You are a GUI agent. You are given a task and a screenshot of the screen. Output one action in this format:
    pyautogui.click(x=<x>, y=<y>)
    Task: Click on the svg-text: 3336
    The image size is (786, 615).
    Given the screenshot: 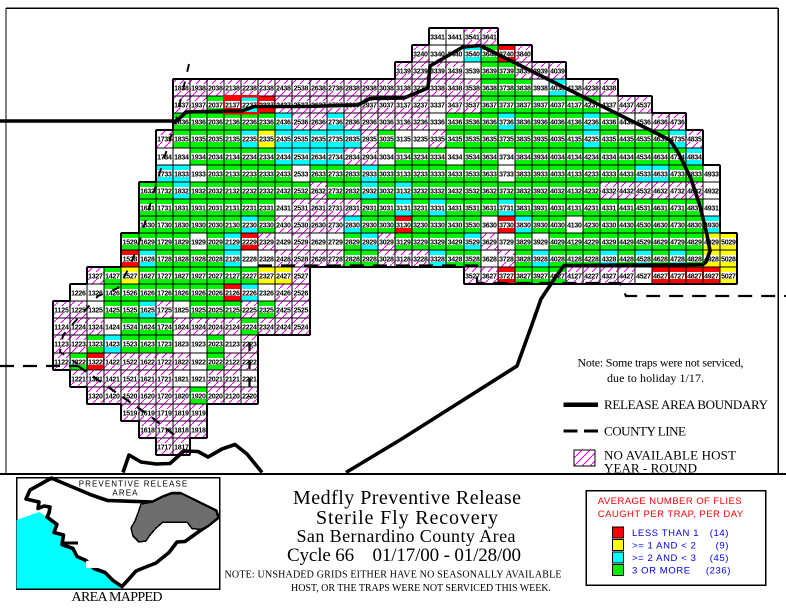 What is the action you would take?
    pyautogui.click(x=437, y=122)
    